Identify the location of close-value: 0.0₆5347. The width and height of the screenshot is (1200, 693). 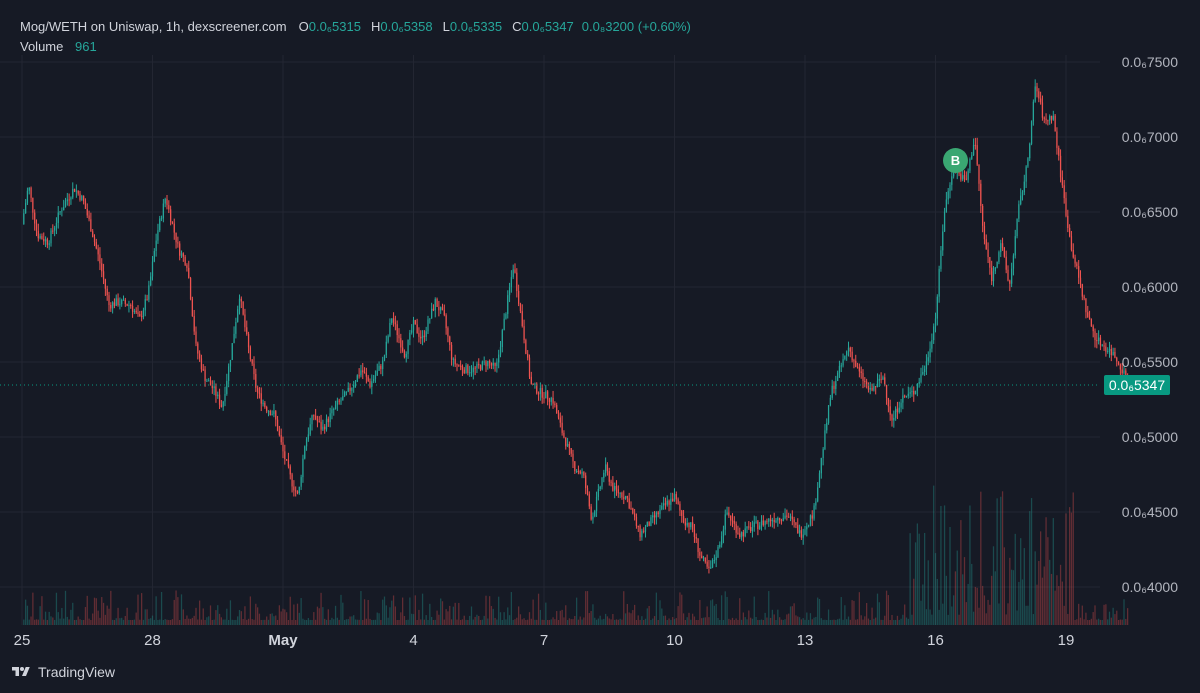
(547, 26).